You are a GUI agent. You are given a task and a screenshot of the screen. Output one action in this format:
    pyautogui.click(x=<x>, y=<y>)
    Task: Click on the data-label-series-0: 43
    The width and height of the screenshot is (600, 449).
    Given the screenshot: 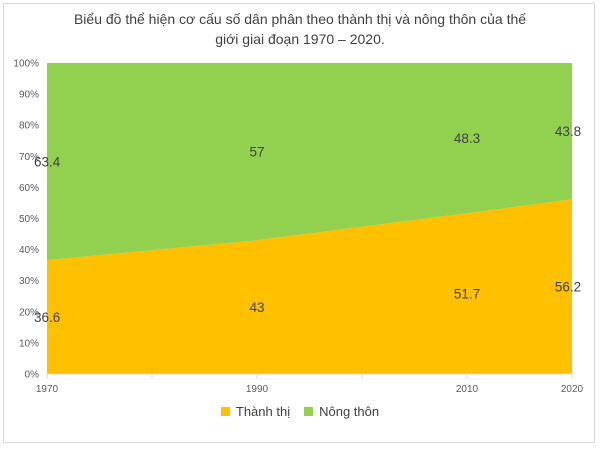 What is the action you would take?
    pyautogui.click(x=256, y=307)
    